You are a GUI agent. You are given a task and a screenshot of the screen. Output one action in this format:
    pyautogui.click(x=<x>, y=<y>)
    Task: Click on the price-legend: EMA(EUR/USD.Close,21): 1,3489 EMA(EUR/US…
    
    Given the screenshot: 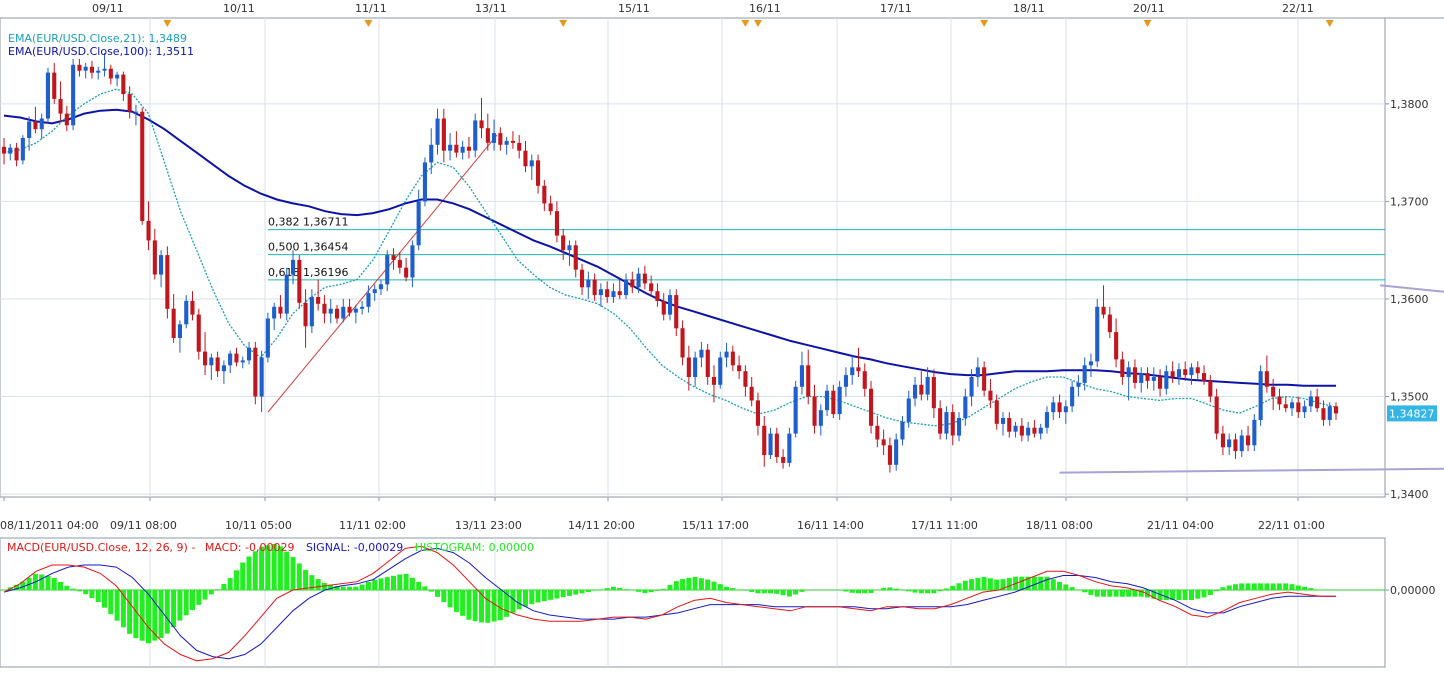 What is the action you would take?
    pyautogui.click(x=101, y=45)
    